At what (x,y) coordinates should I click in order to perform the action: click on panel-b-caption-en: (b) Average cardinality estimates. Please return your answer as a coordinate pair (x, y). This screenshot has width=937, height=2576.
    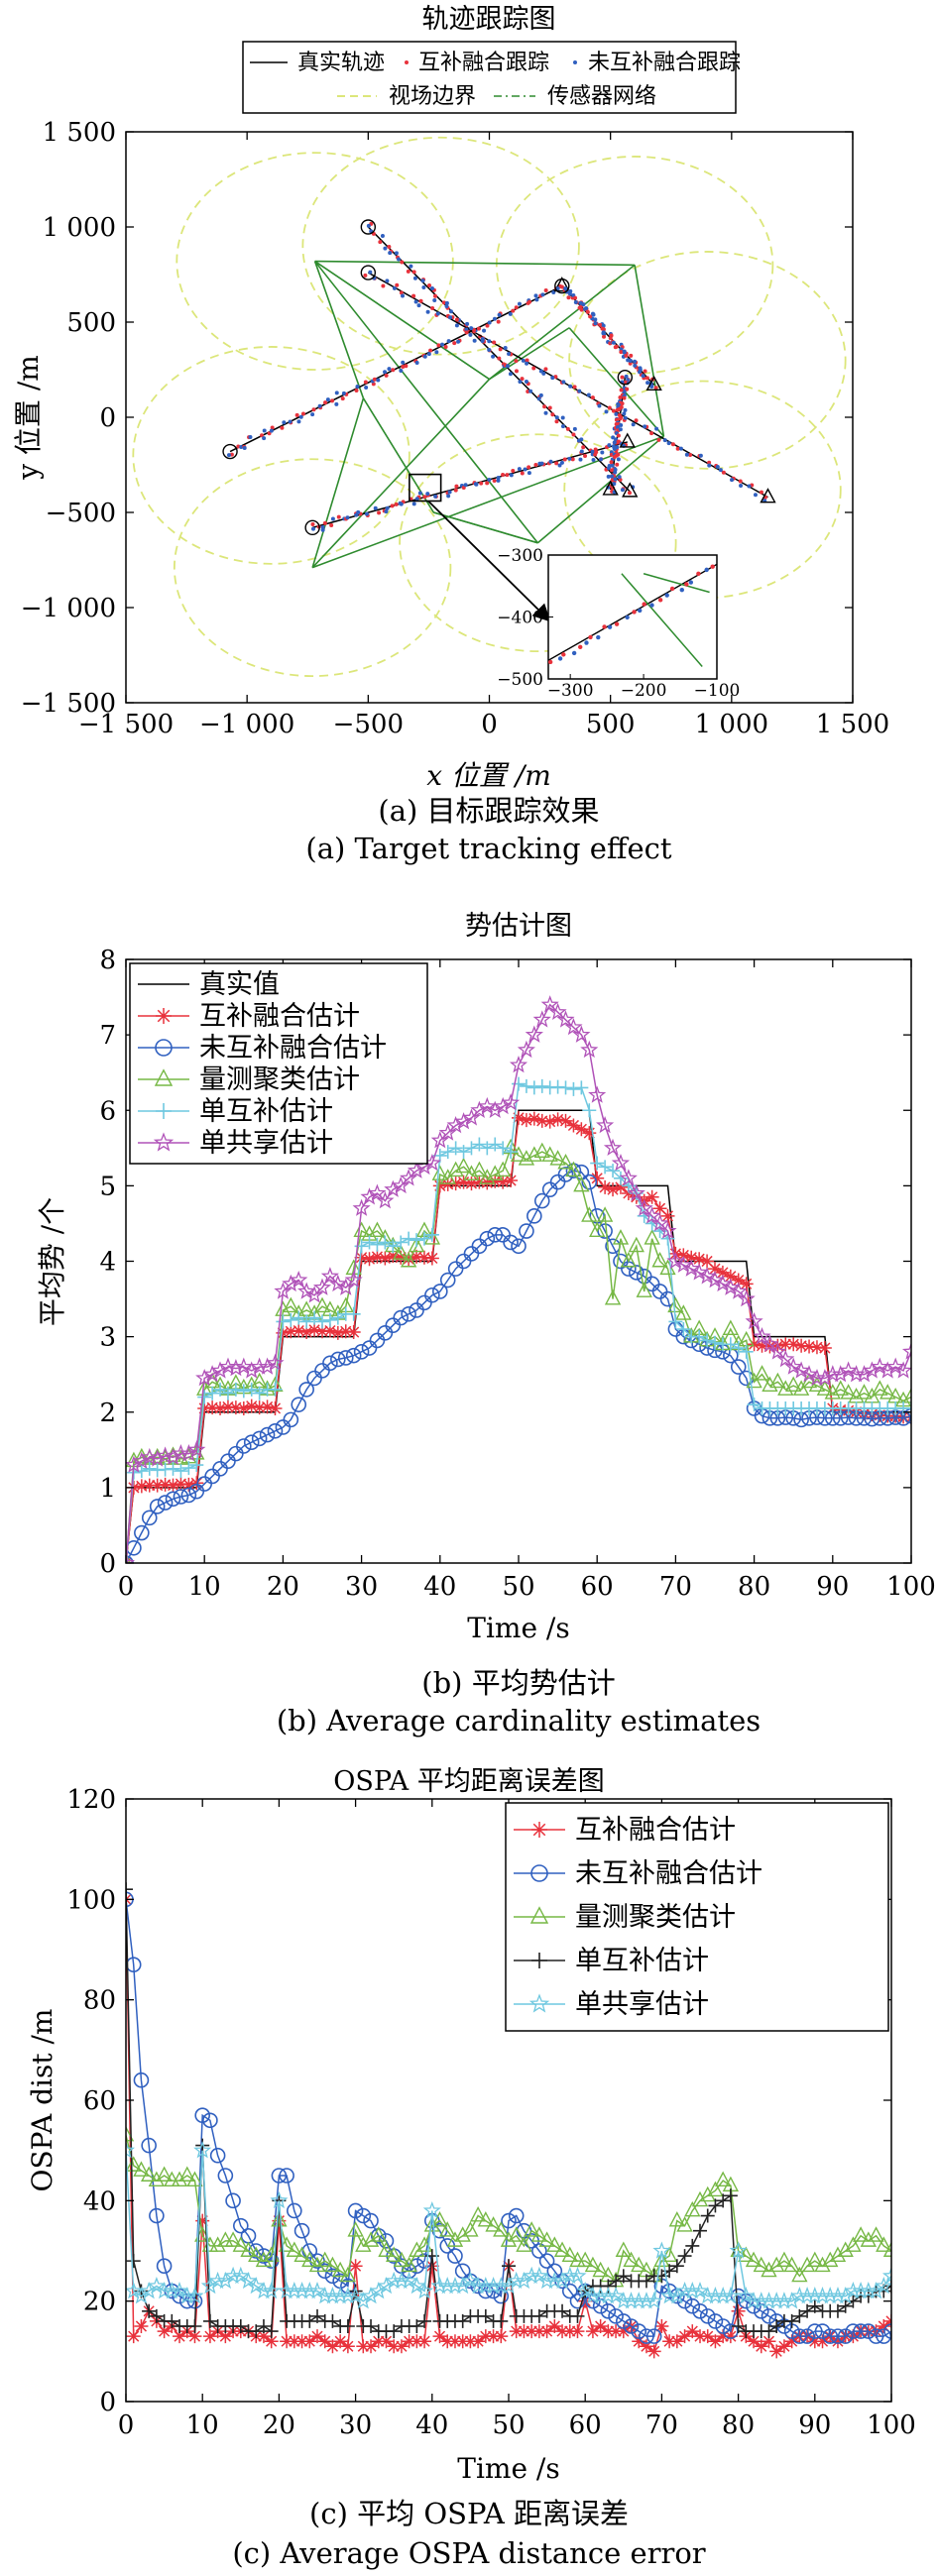
    Looking at the image, I should click on (519, 1720).